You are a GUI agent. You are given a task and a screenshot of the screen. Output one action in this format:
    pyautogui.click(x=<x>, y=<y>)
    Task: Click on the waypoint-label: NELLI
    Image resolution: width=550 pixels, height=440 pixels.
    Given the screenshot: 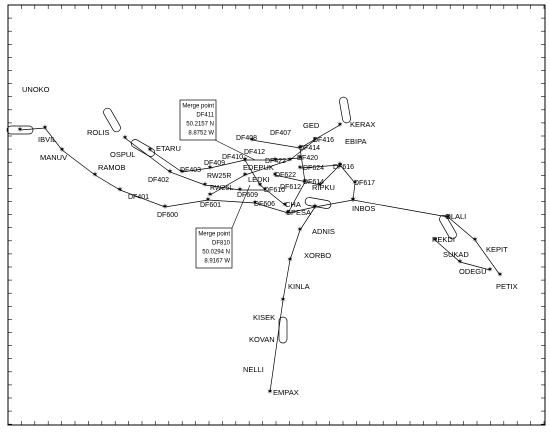 What is the action you would take?
    pyautogui.click(x=253, y=369)
    